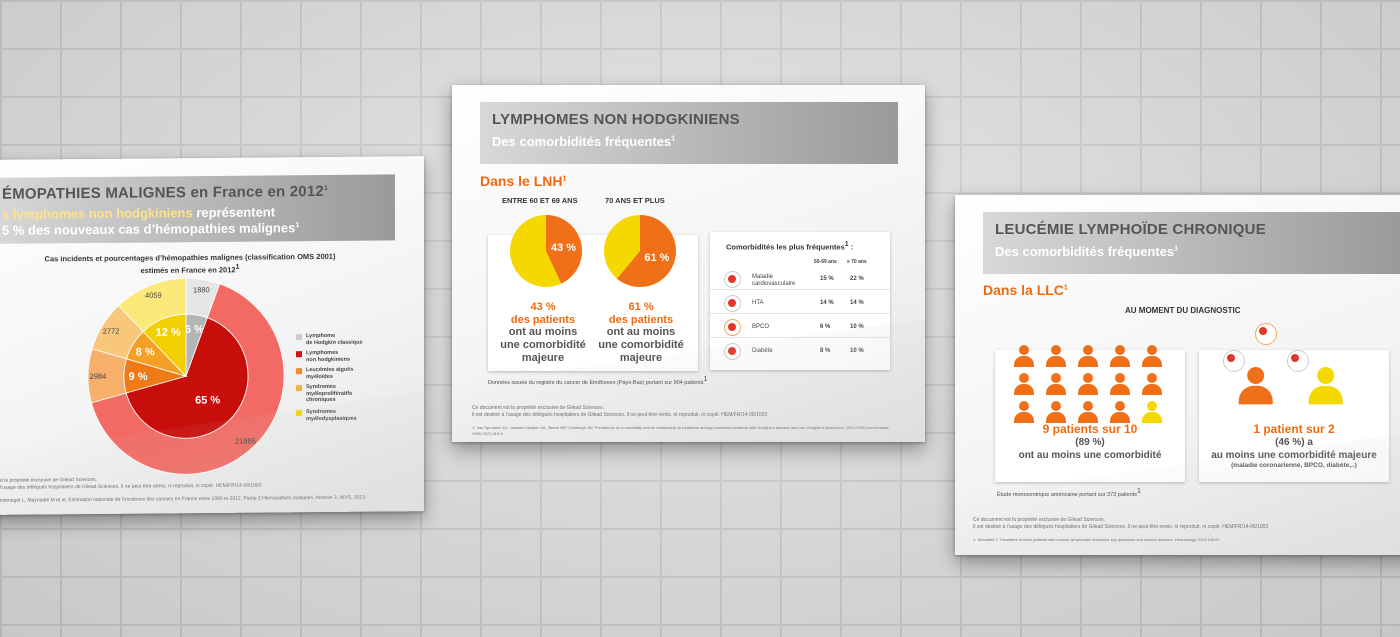 The height and width of the screenshot is (637, 1400). Describe the element at coordinates (656, 258) in the screenshot. I see `pie-pct-label: 61 %` at that location.